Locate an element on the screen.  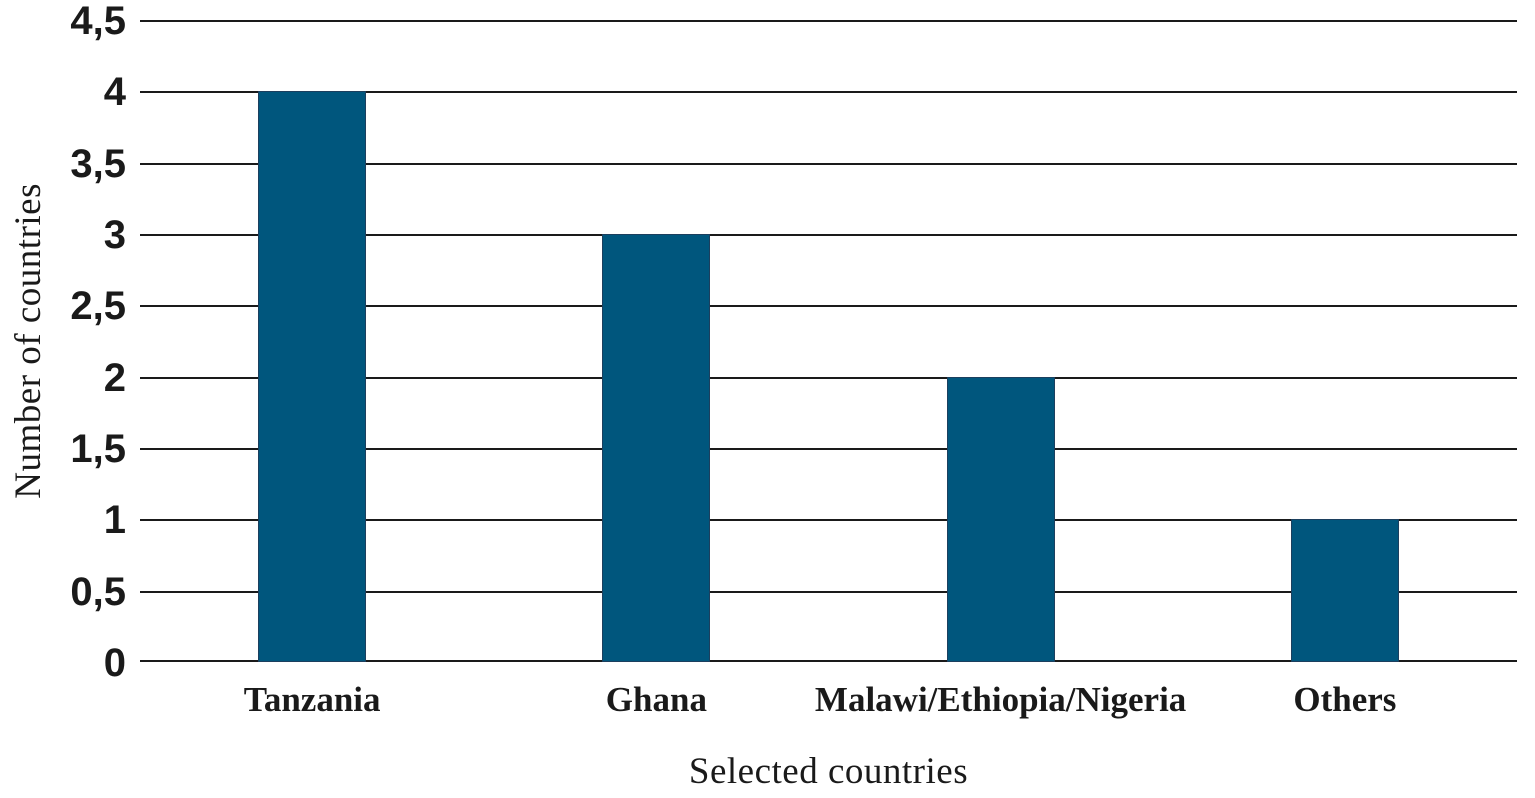
bar-ghana is located at coordinates (656, 448).